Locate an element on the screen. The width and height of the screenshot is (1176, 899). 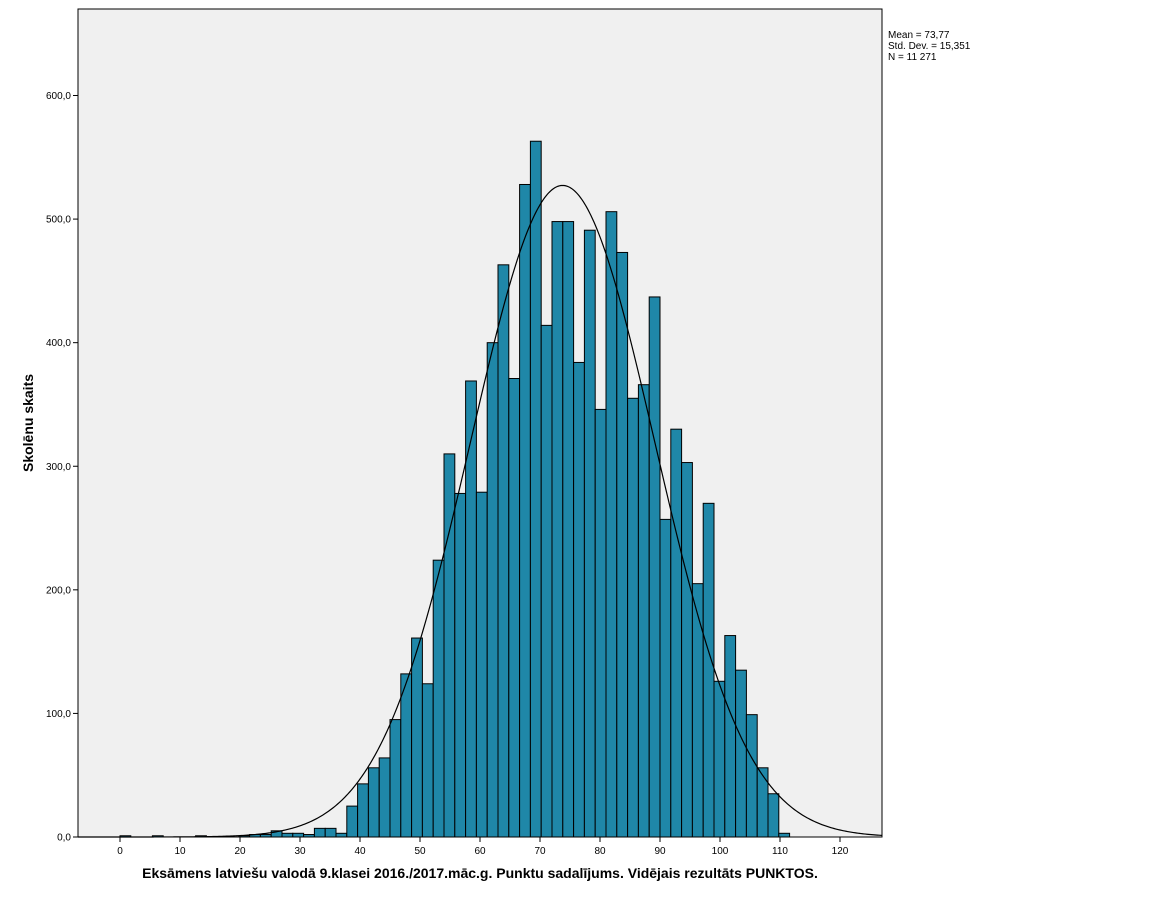
x-tick-label: 60 is located at coordinates (480, 851).